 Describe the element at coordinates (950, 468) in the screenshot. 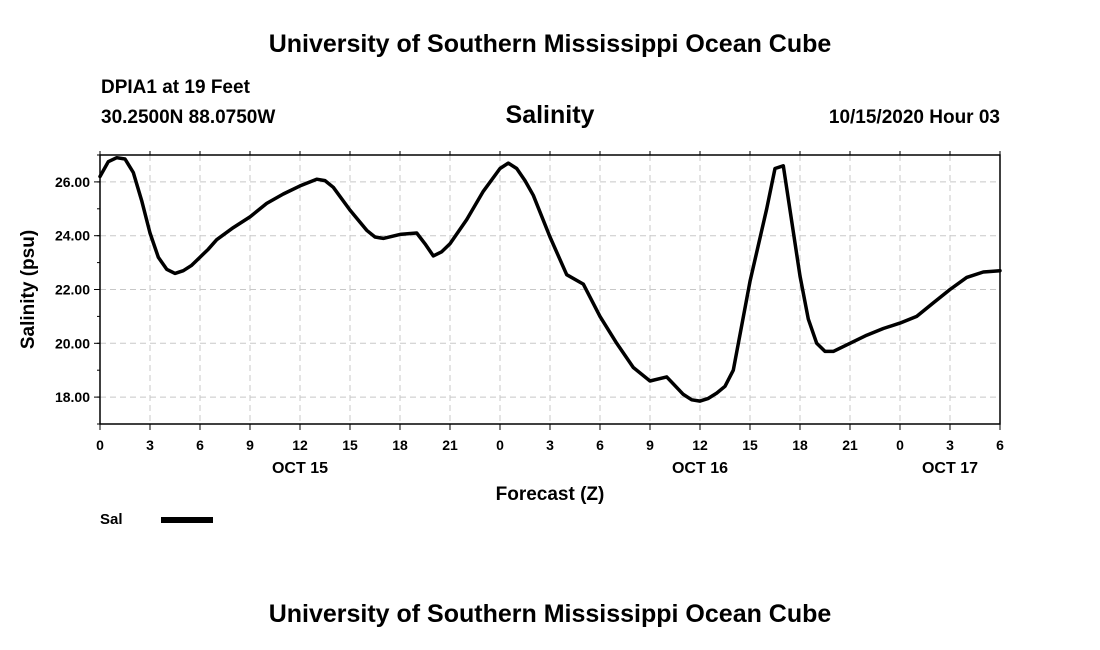

I see `date-label: OCT 17` at that location.